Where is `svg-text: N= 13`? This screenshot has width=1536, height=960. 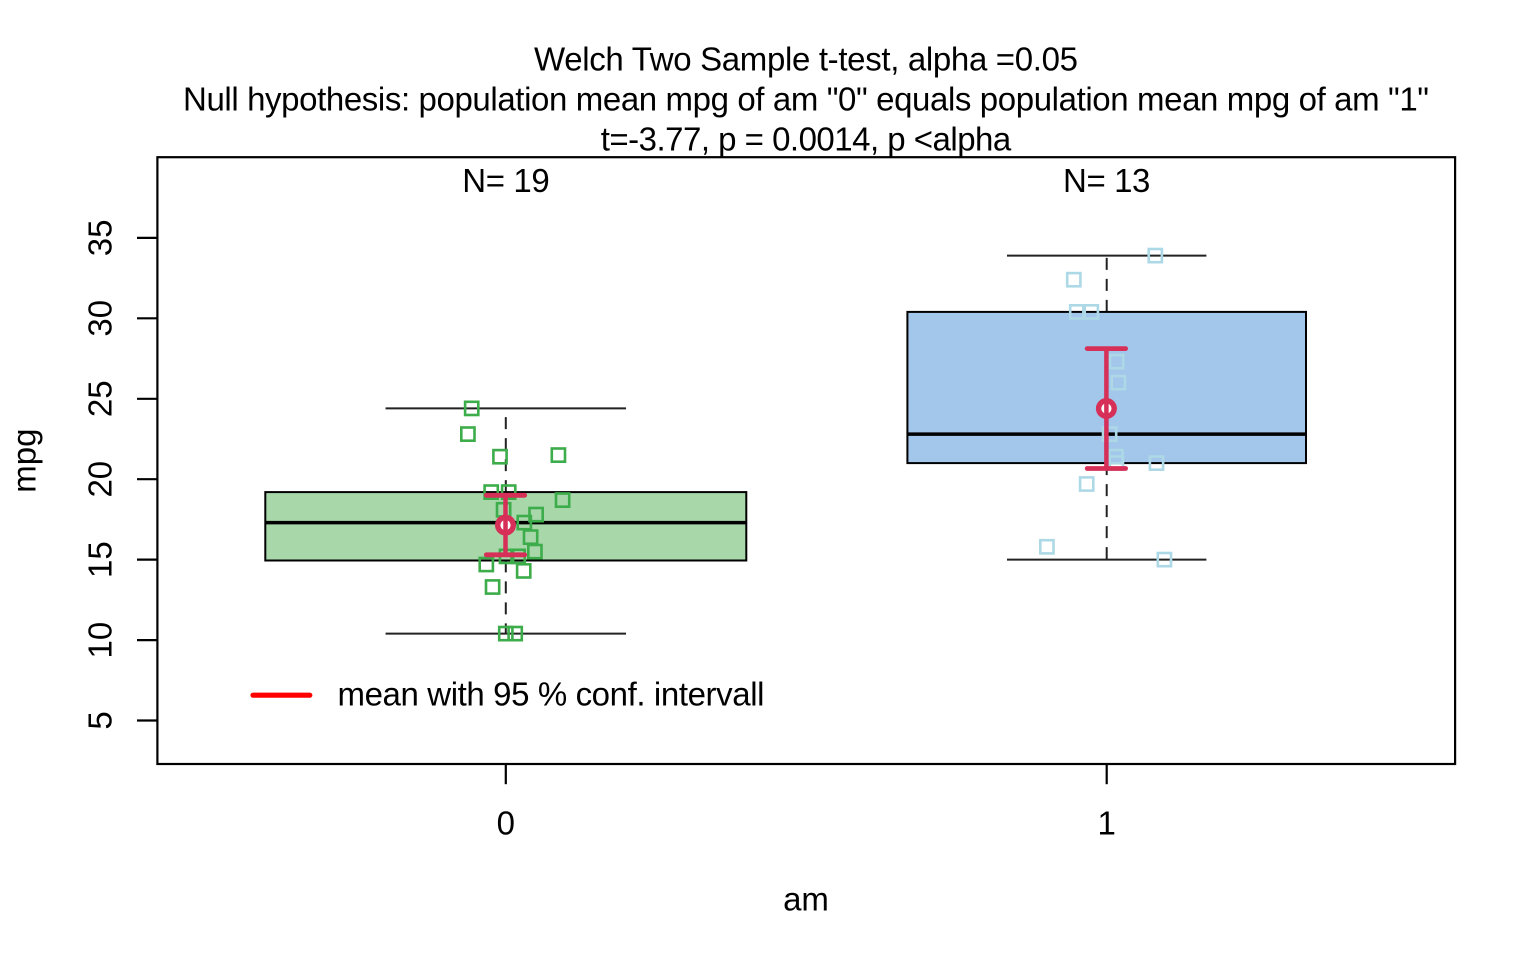
svg-text: N= 13 is located at coordinates (1106, 180).